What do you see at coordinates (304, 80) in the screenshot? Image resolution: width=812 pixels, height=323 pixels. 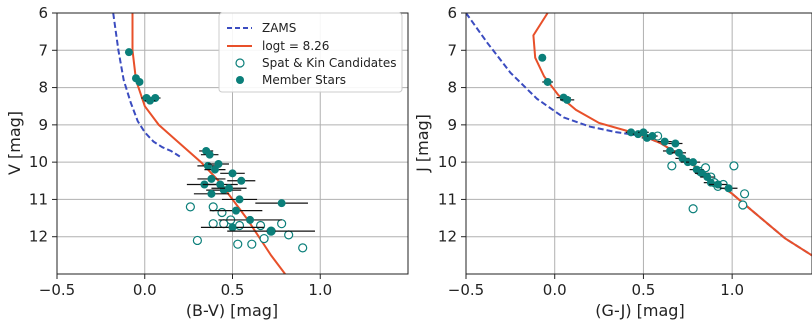 I see `legend-members-label: Member Stars` at bounding box center [304, 80].